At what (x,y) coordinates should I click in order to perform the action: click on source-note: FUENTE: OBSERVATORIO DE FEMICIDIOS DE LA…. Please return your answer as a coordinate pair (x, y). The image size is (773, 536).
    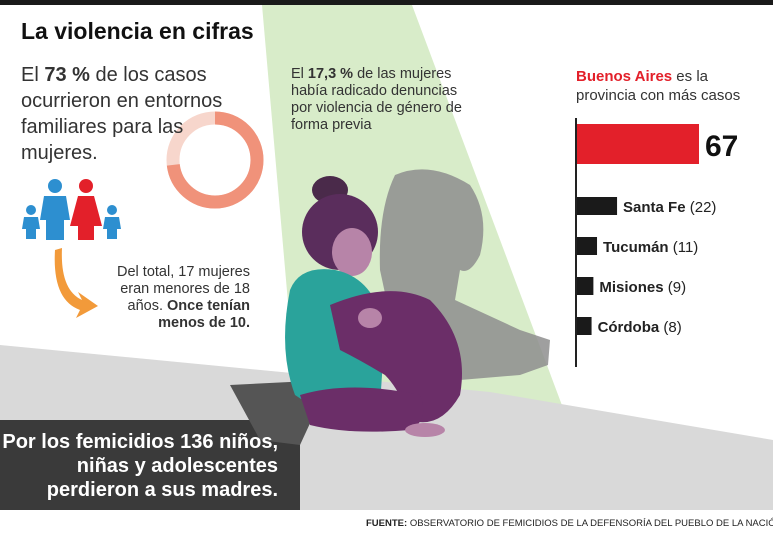
    Looking at the image, I should click on (569, 523).